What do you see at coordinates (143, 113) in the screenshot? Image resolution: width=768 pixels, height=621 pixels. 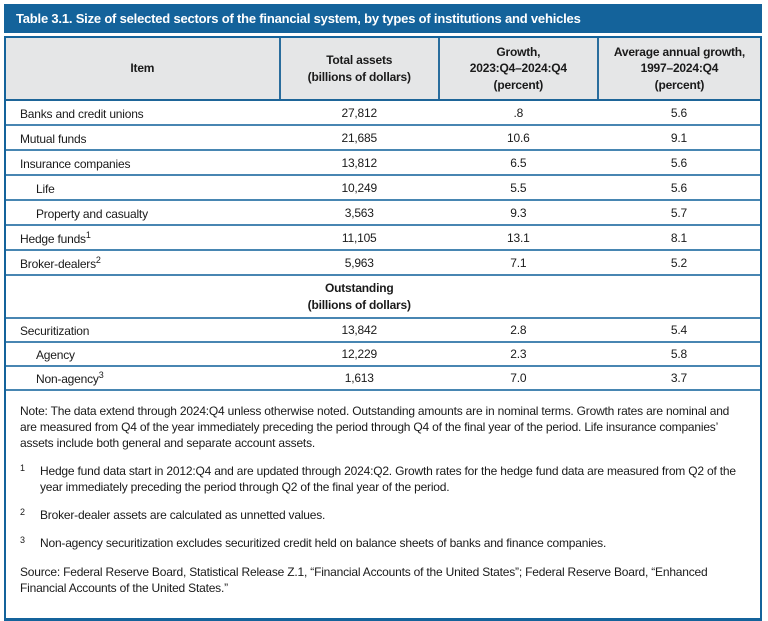 I see `row-label-cell: Banks and credit unions` at bounding box center [143, 113].